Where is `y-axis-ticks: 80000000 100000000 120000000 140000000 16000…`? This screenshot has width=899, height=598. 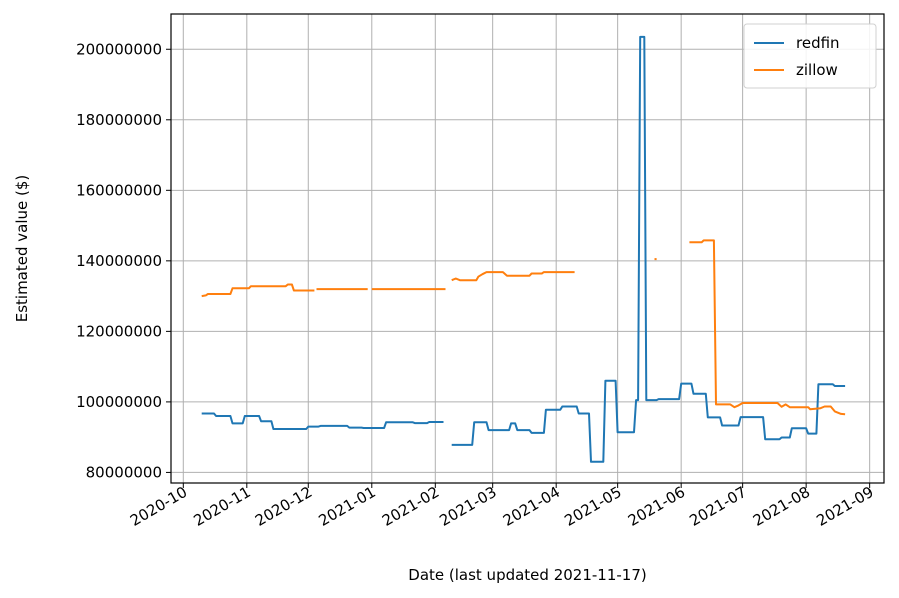 y-axis-ticks: 80000000 100000000 120000000 140000000 16000… is located at coordinates (123, 260).